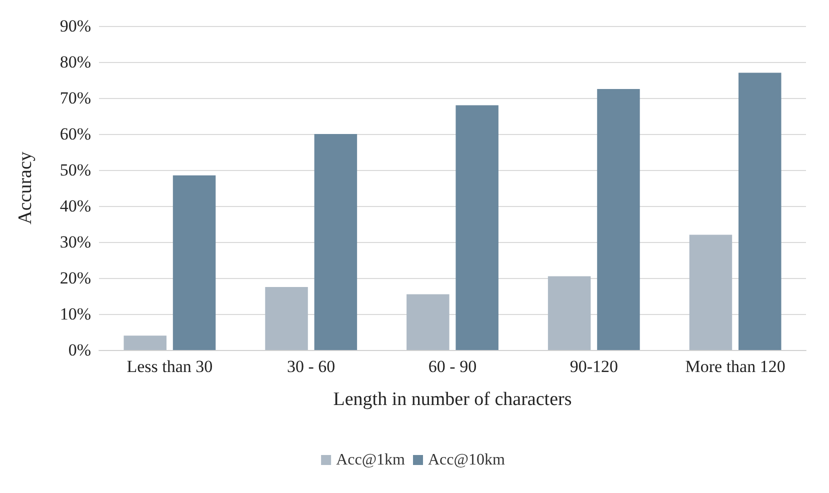 This screenshot has height=493, width=829. Describe the element at coordinates (169, 366) in the screenshot. I see `x-tick-label: Less than 30` at that location.